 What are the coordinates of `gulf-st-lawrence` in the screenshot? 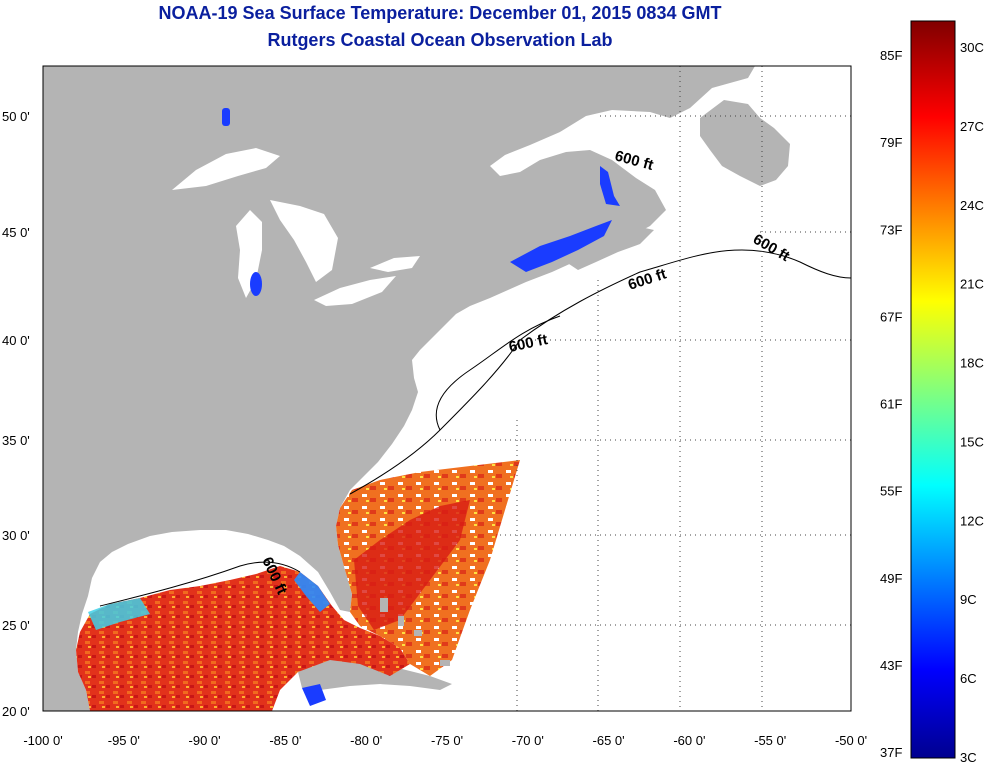 It's located at (616, 138).